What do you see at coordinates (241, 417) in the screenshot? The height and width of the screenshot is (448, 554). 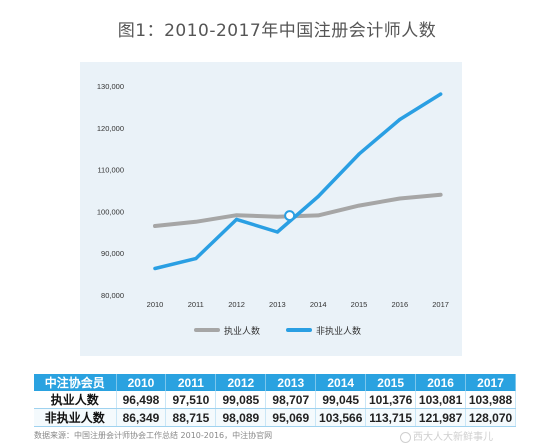 I see `table-cell: 98,089` at bounding box center [241, 417].